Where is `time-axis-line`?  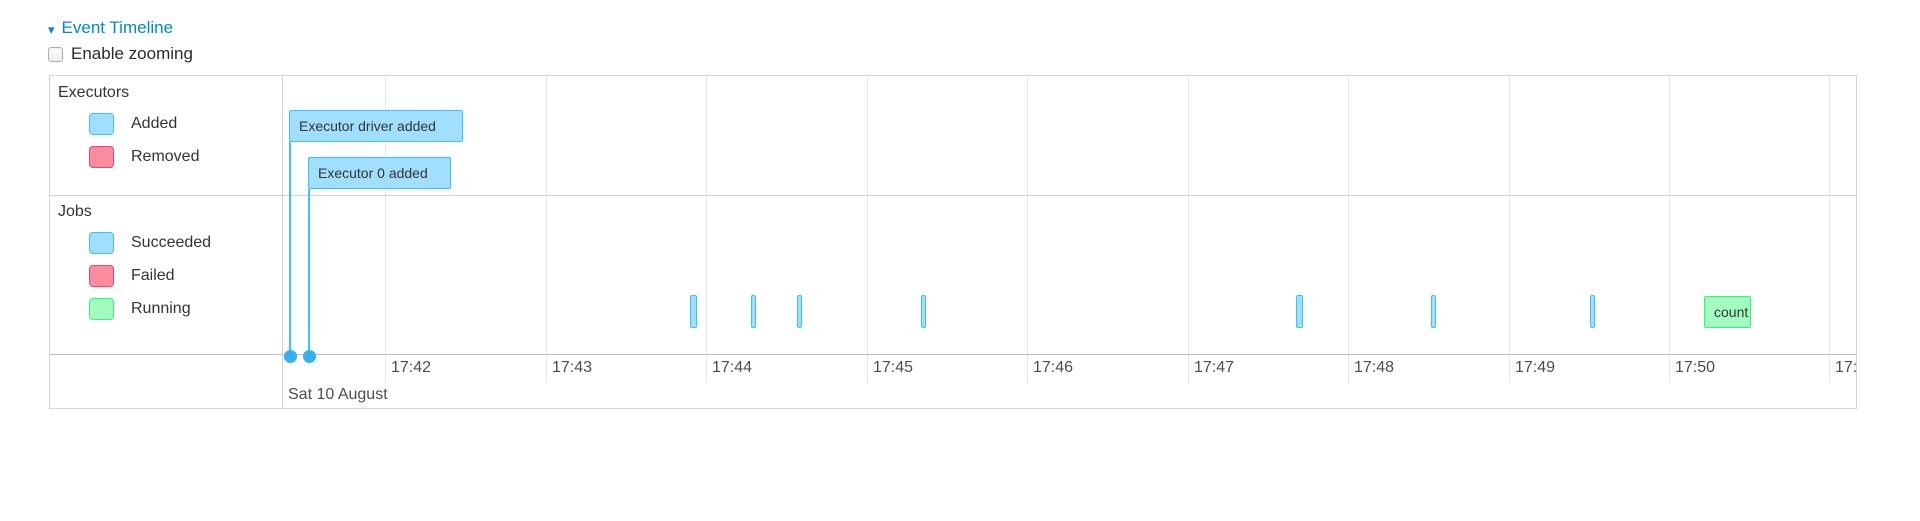
time-axis-line is located at coordinates (953, 354).